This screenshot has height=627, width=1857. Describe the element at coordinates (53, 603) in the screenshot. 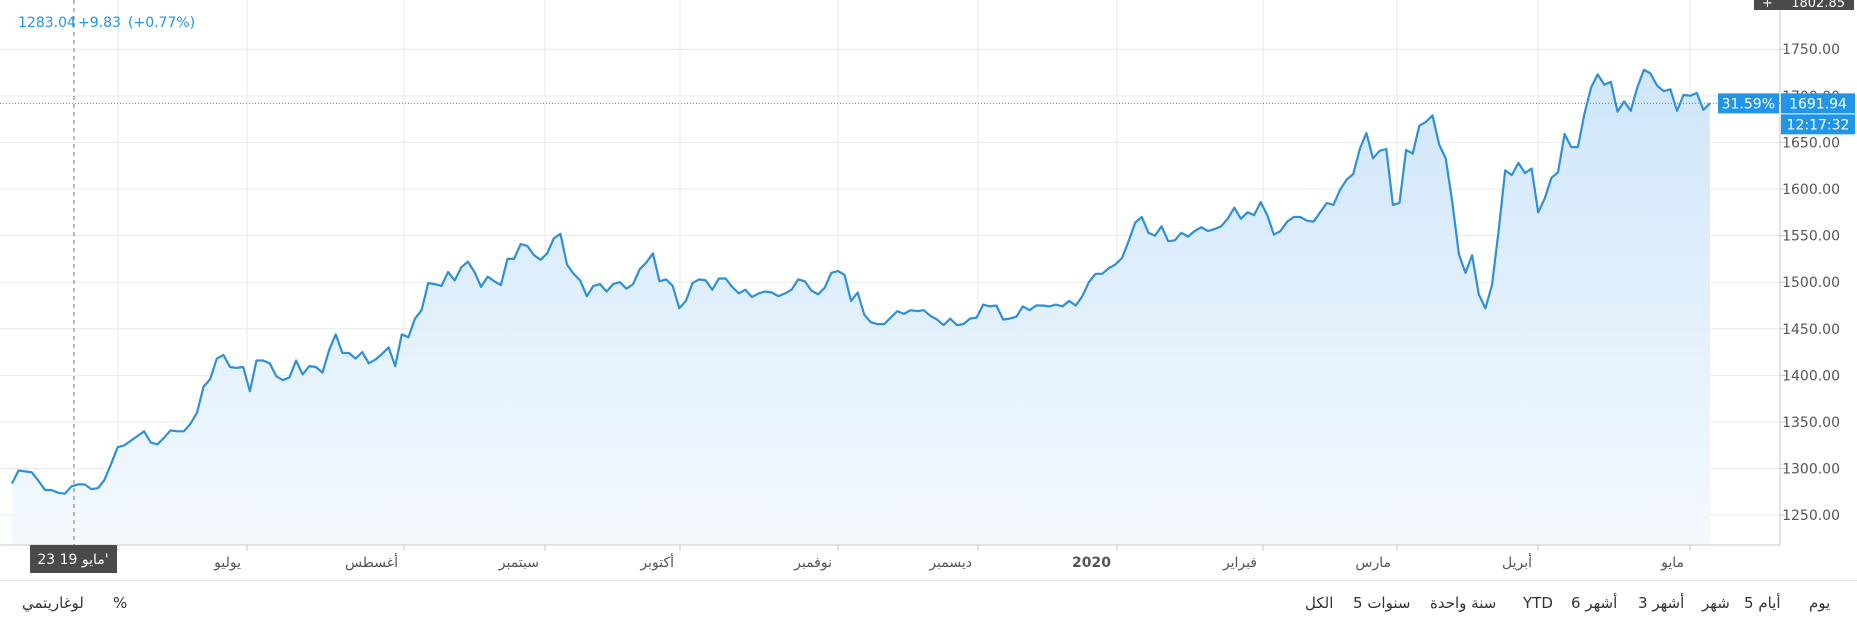

I see `log-toggle: لوغاريتمي` at that location.